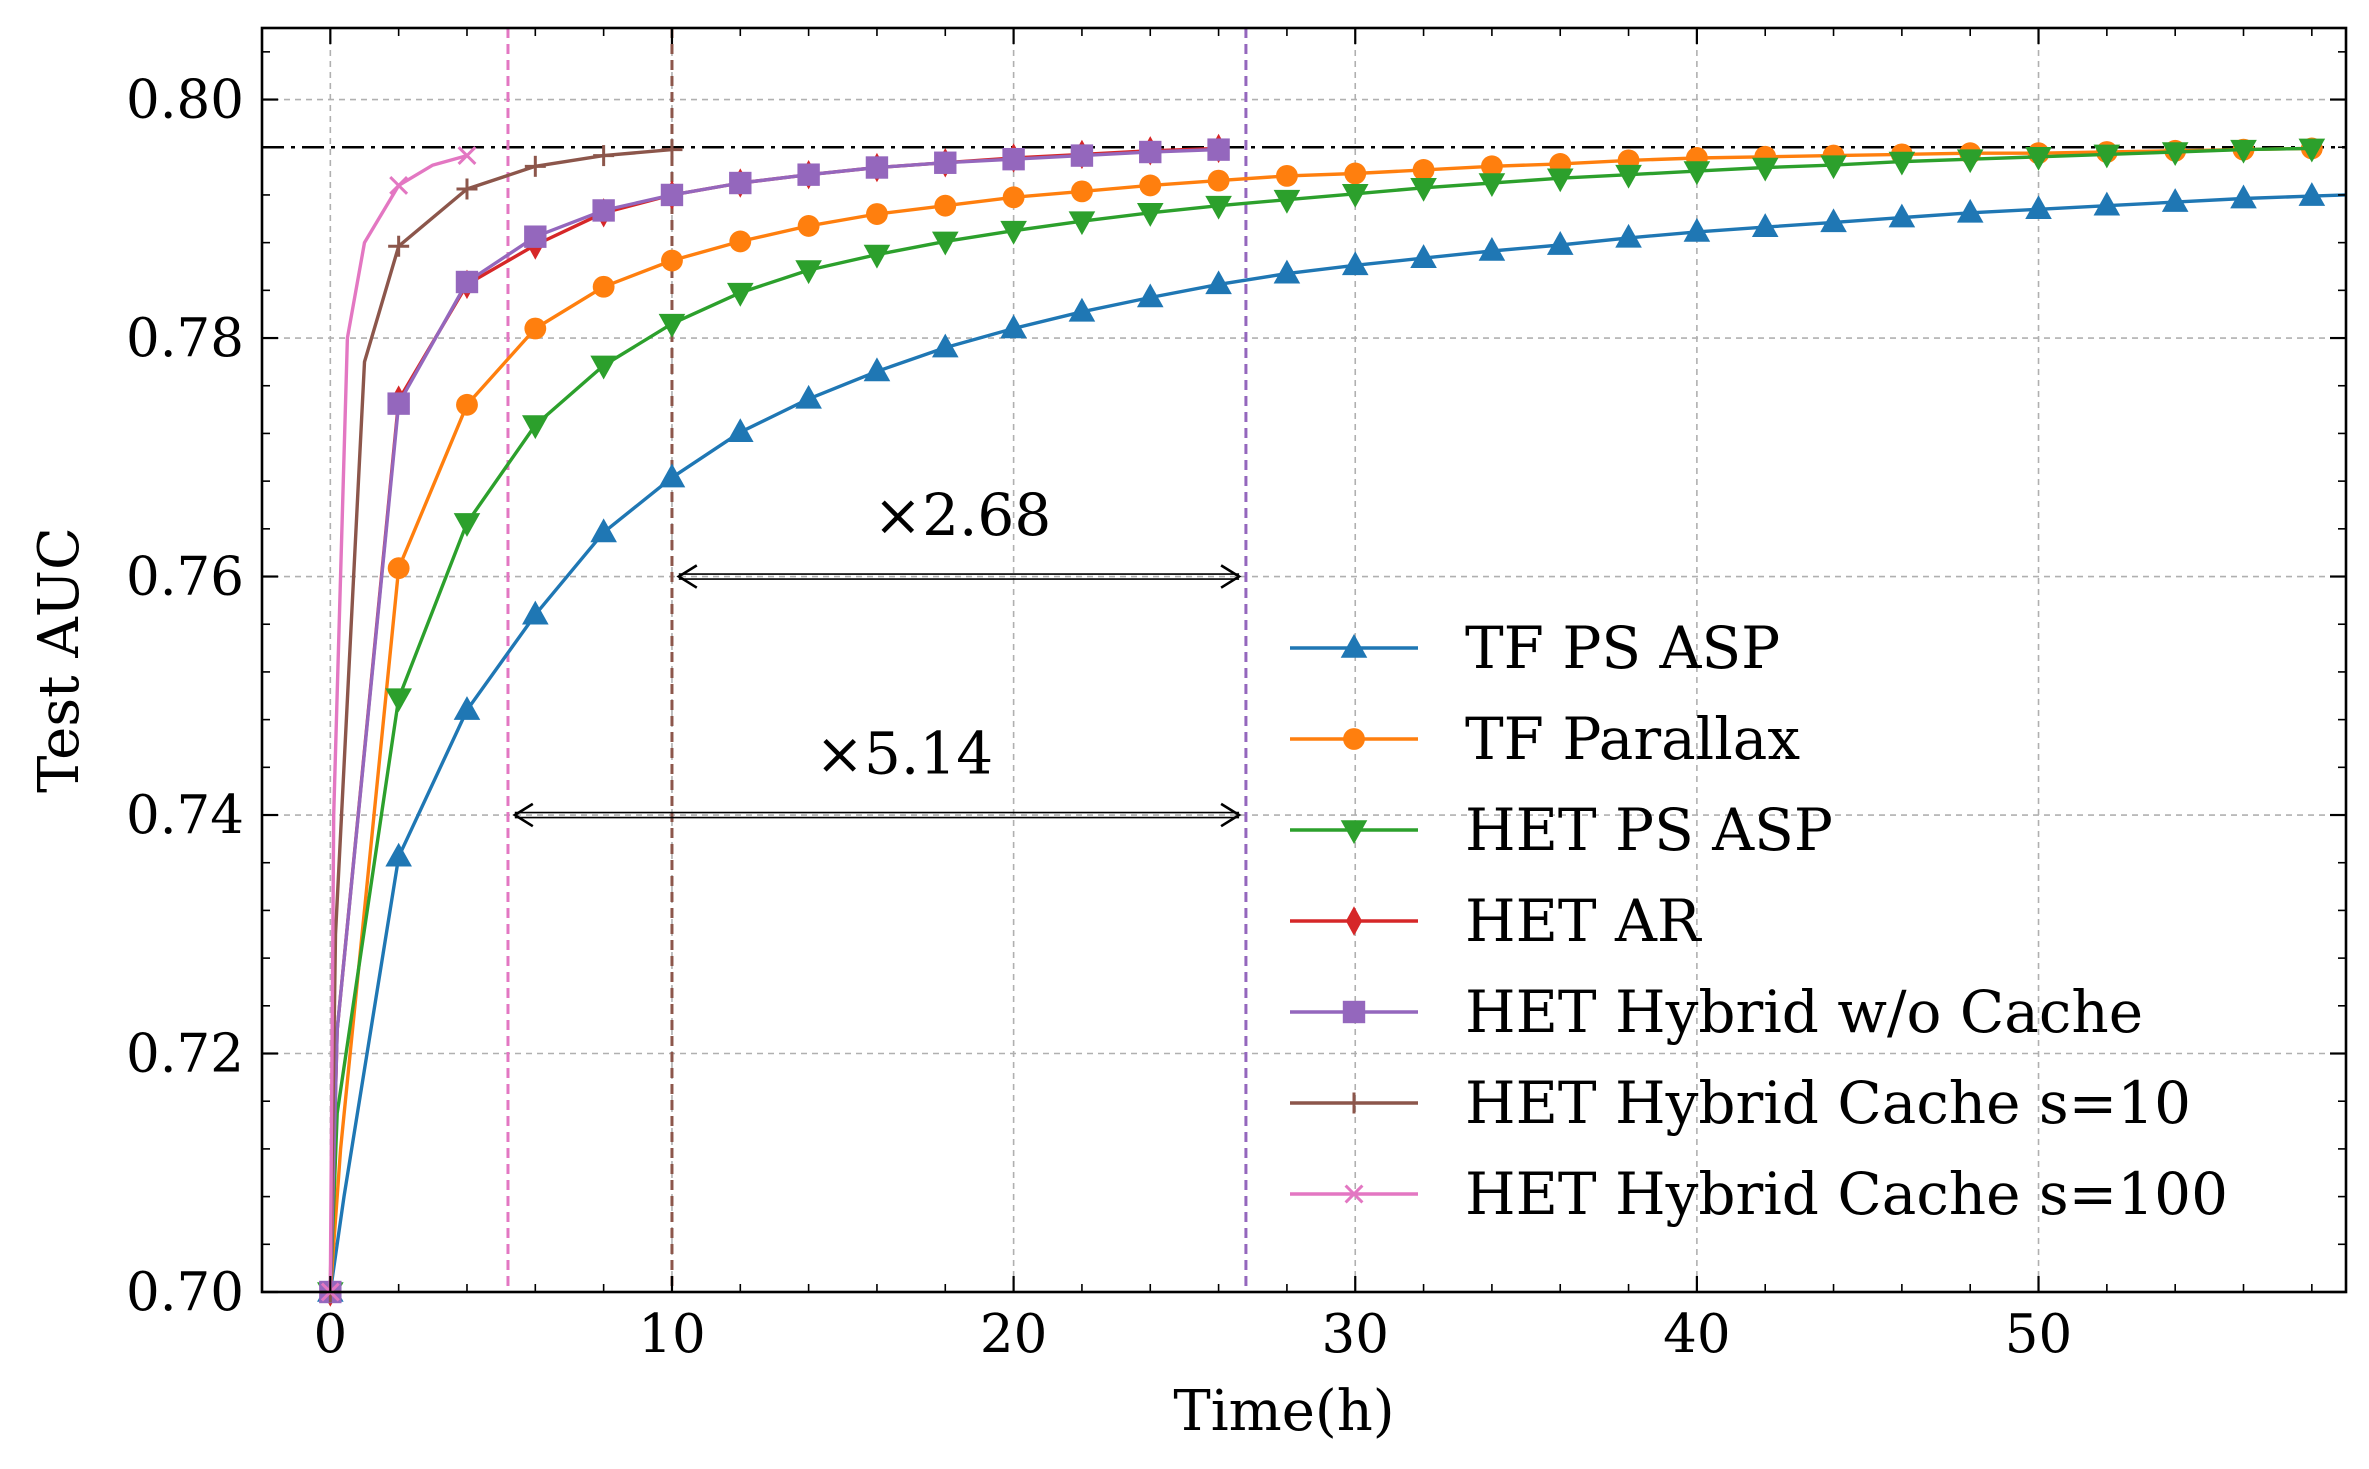 This screenshot has width=2369, height=1469. I want to click on legend-label: TF Parallax, so click(1632, 739).